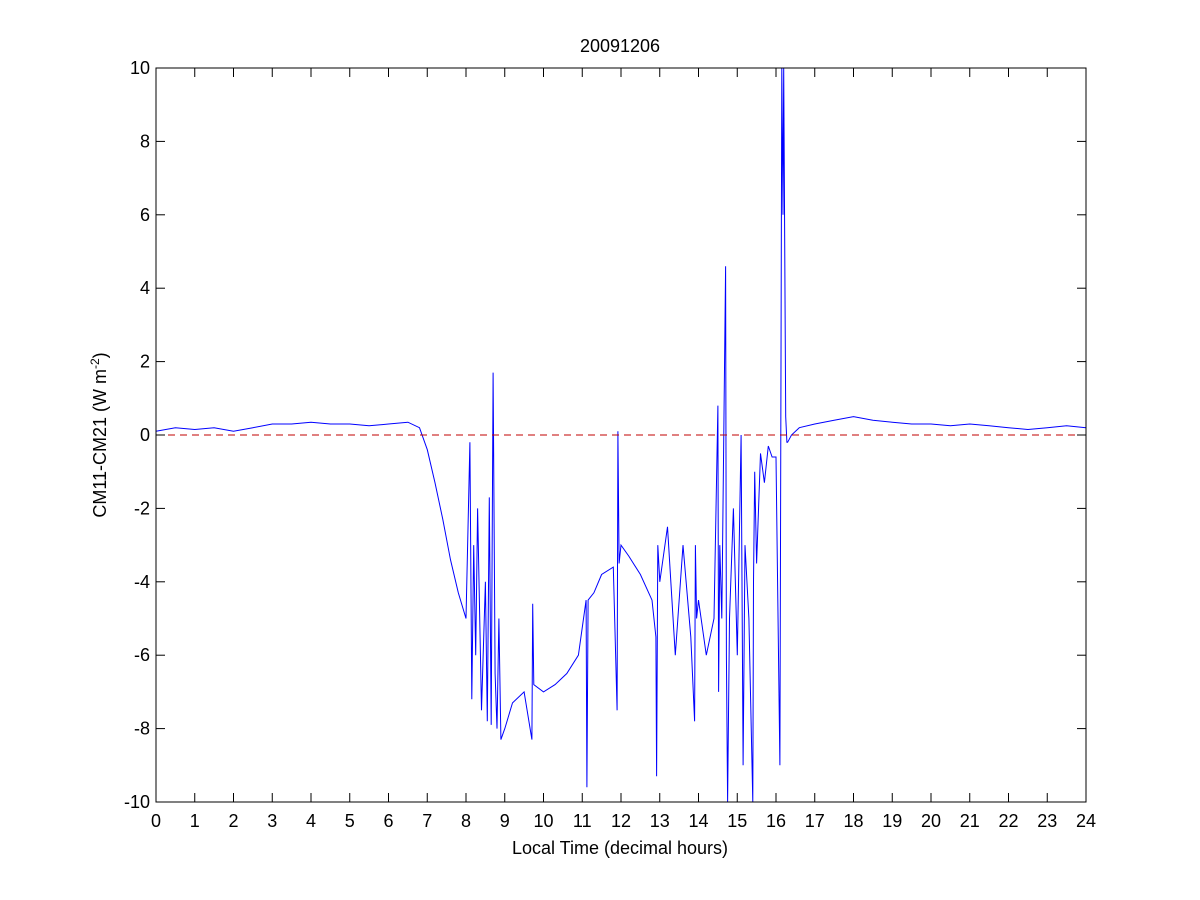  Describe the element at coordinates (970, 821) in the screenshot. I see `x-tick-label: 21` at that location.